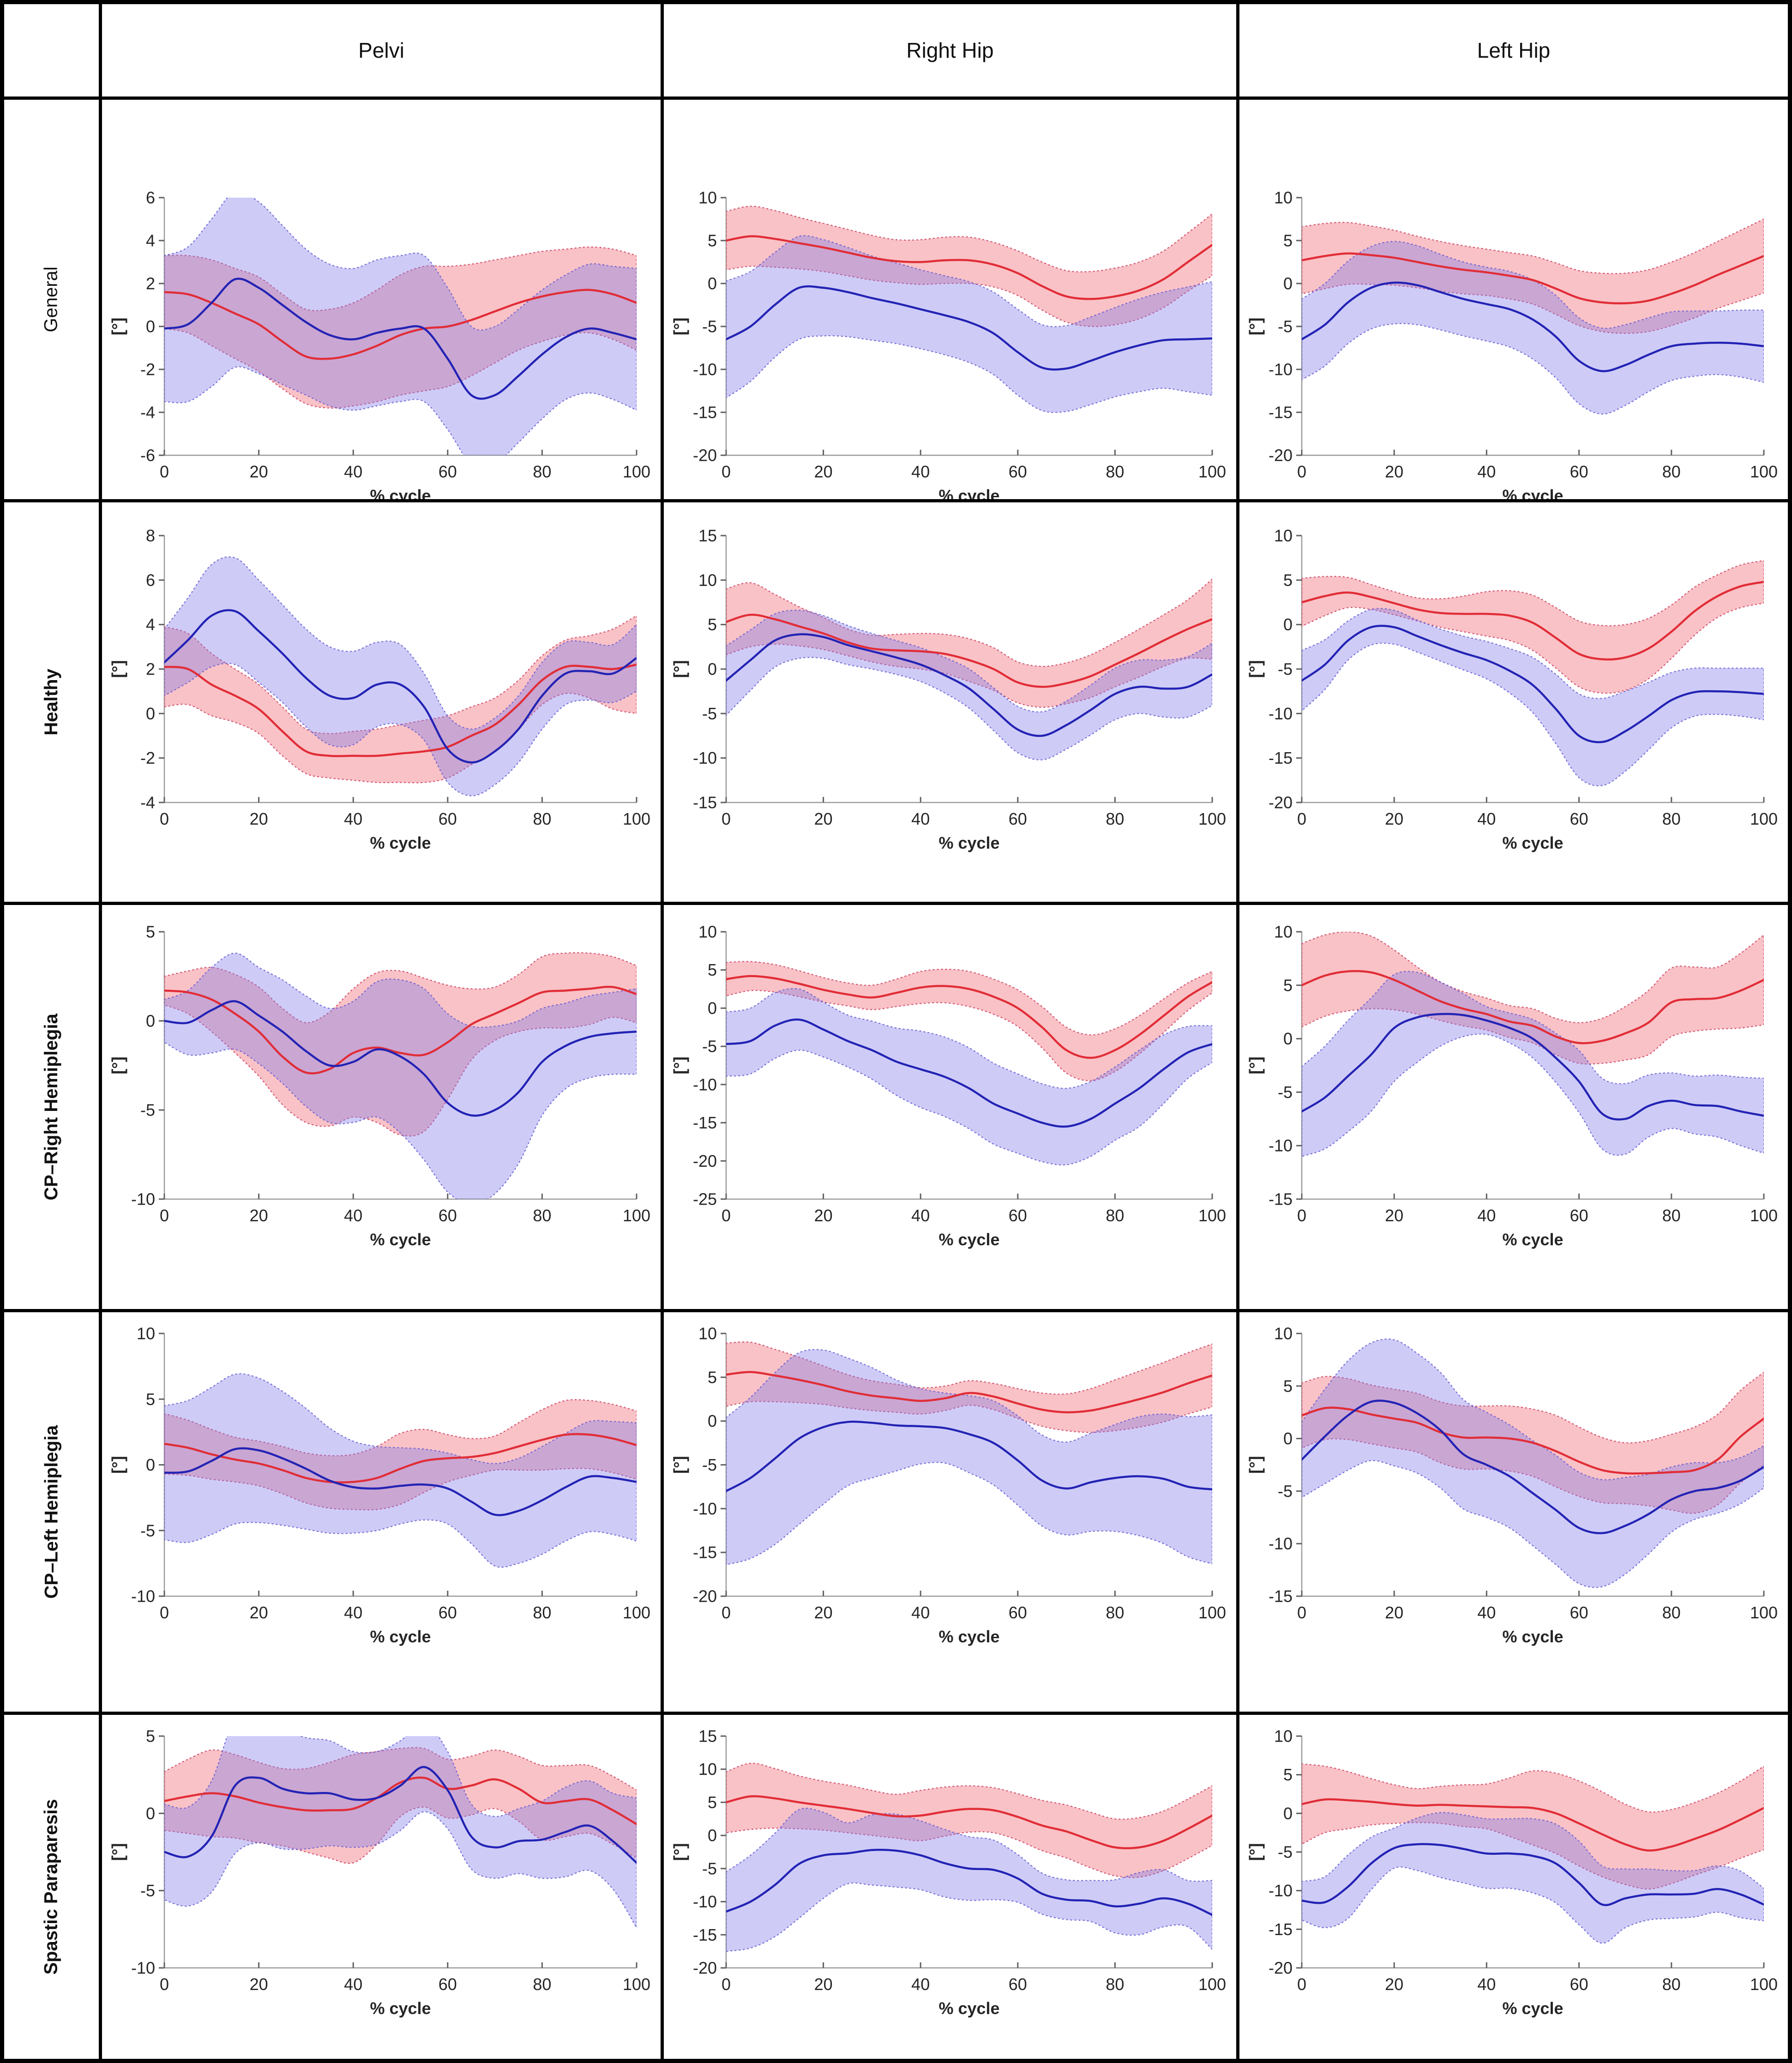 This screenshot has height=2063, width=1792. I want to click on row-label-text: Healthy, so click(51, 702).